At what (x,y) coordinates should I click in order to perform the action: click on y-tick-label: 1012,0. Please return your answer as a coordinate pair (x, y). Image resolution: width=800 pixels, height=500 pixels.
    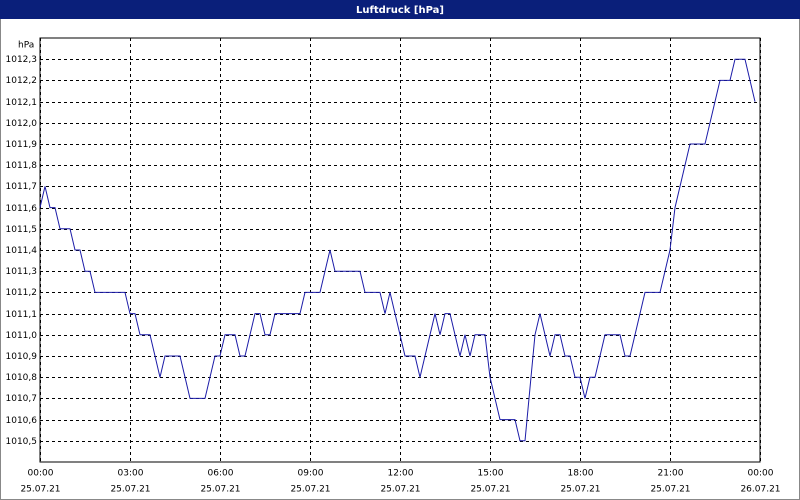
    Looking at the image, I should click on (22, 124).